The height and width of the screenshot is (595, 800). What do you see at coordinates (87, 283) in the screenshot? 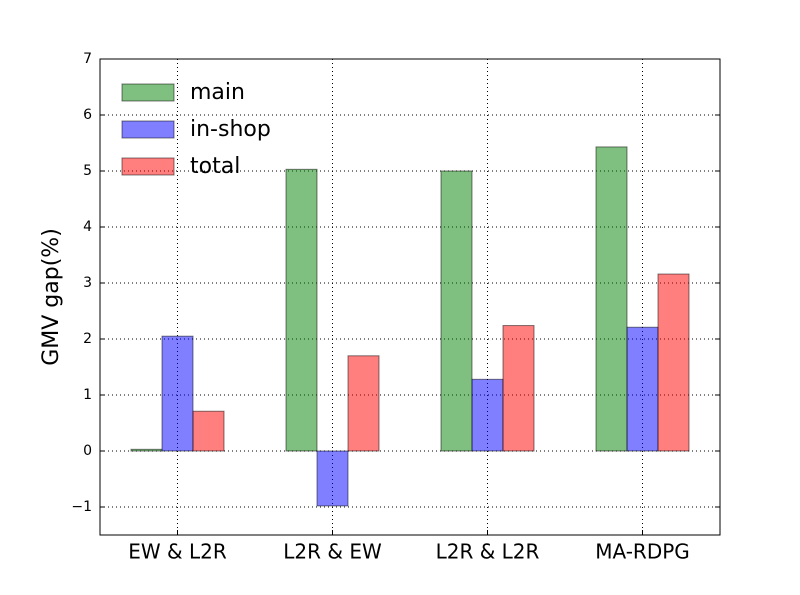
I see `y-tick-label: 3` at bounding box center [87, 283].